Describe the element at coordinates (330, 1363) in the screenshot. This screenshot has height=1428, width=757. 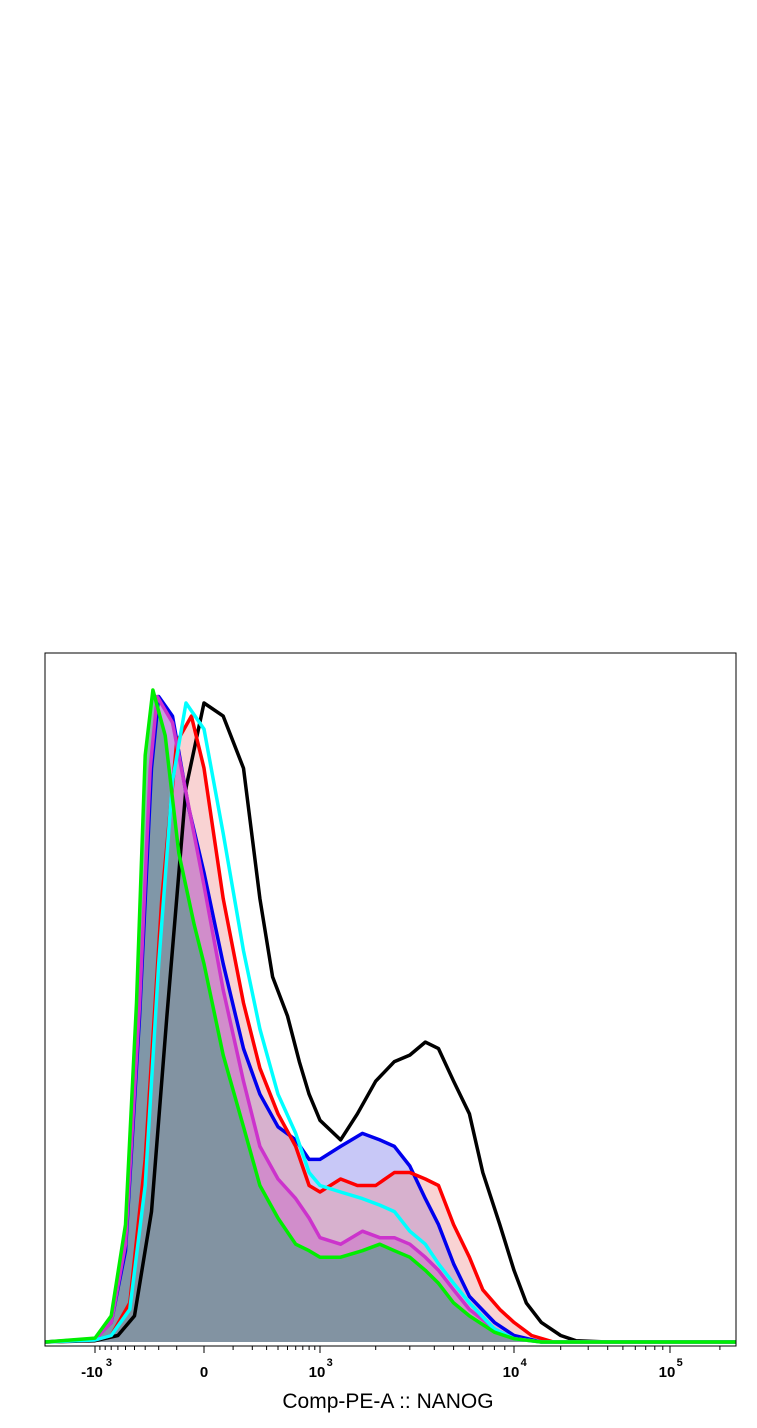
I see `x-tick-exponent-2: 3` at that location.